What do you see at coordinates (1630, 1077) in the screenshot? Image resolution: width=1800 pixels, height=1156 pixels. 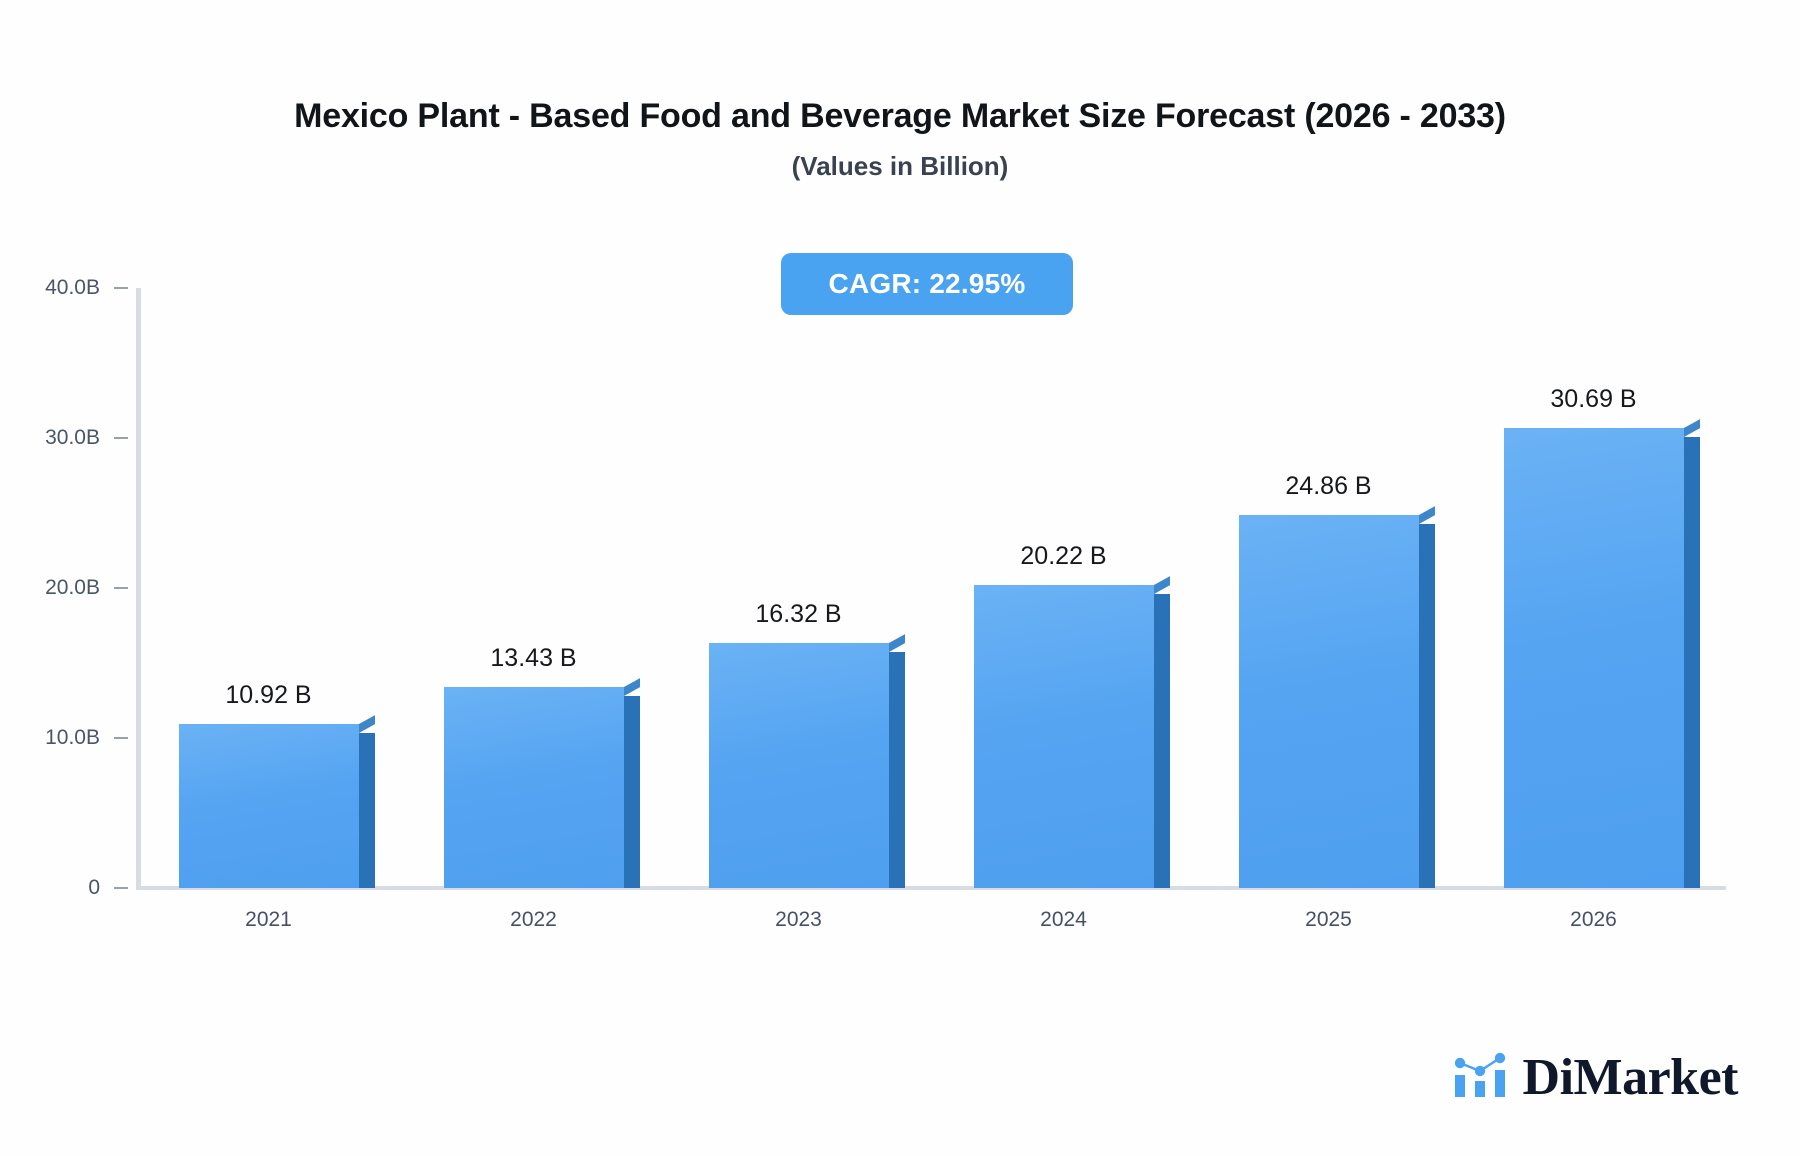 I see `logo-text: DiMarket` at bounding box center [1630, 1077].